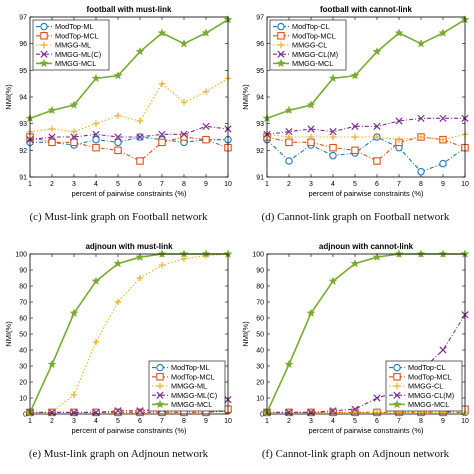  I want to click on chart-3-y-tick-label: 80, so click(260, 287).